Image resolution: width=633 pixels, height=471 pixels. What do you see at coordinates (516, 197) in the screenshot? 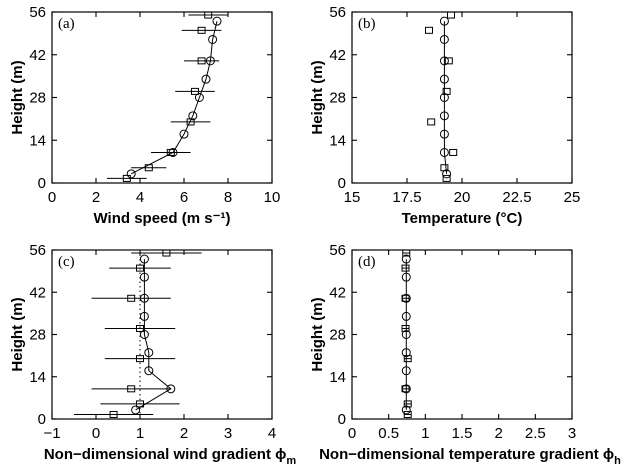
I see `x-tick-label: 22.5` at bounding box center [516, 197].